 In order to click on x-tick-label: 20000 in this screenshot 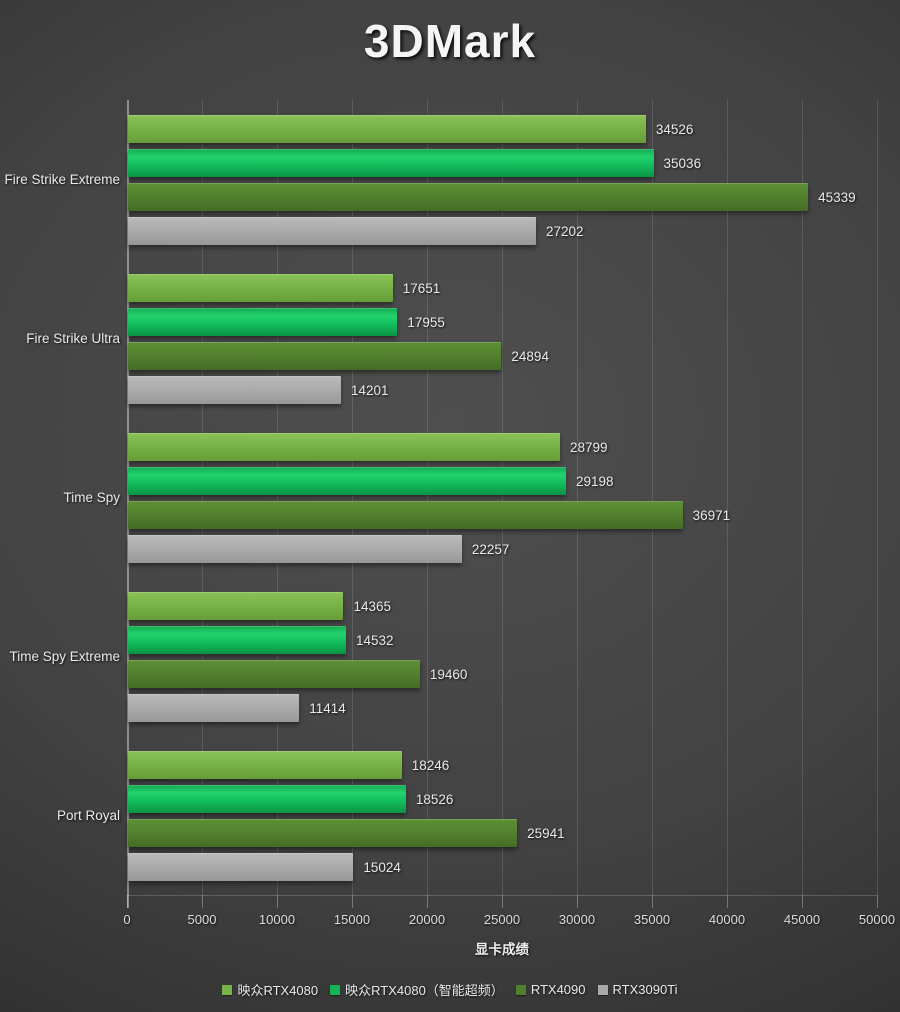, I will do `click(427, 919)`.